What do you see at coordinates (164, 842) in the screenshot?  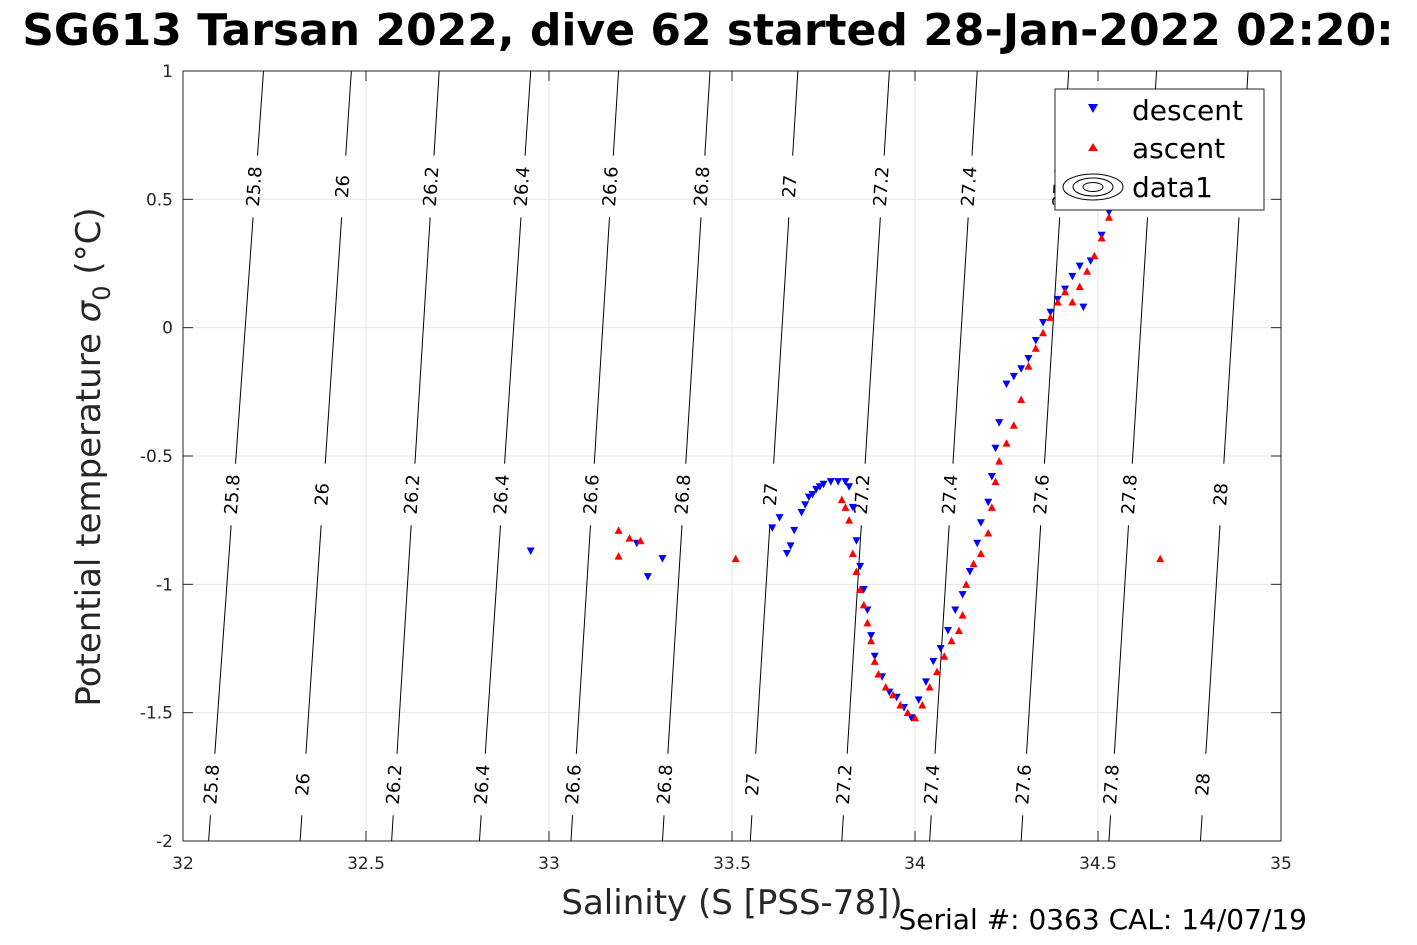 I see `y-tick-label: -2` at bounding box center [164, 842].